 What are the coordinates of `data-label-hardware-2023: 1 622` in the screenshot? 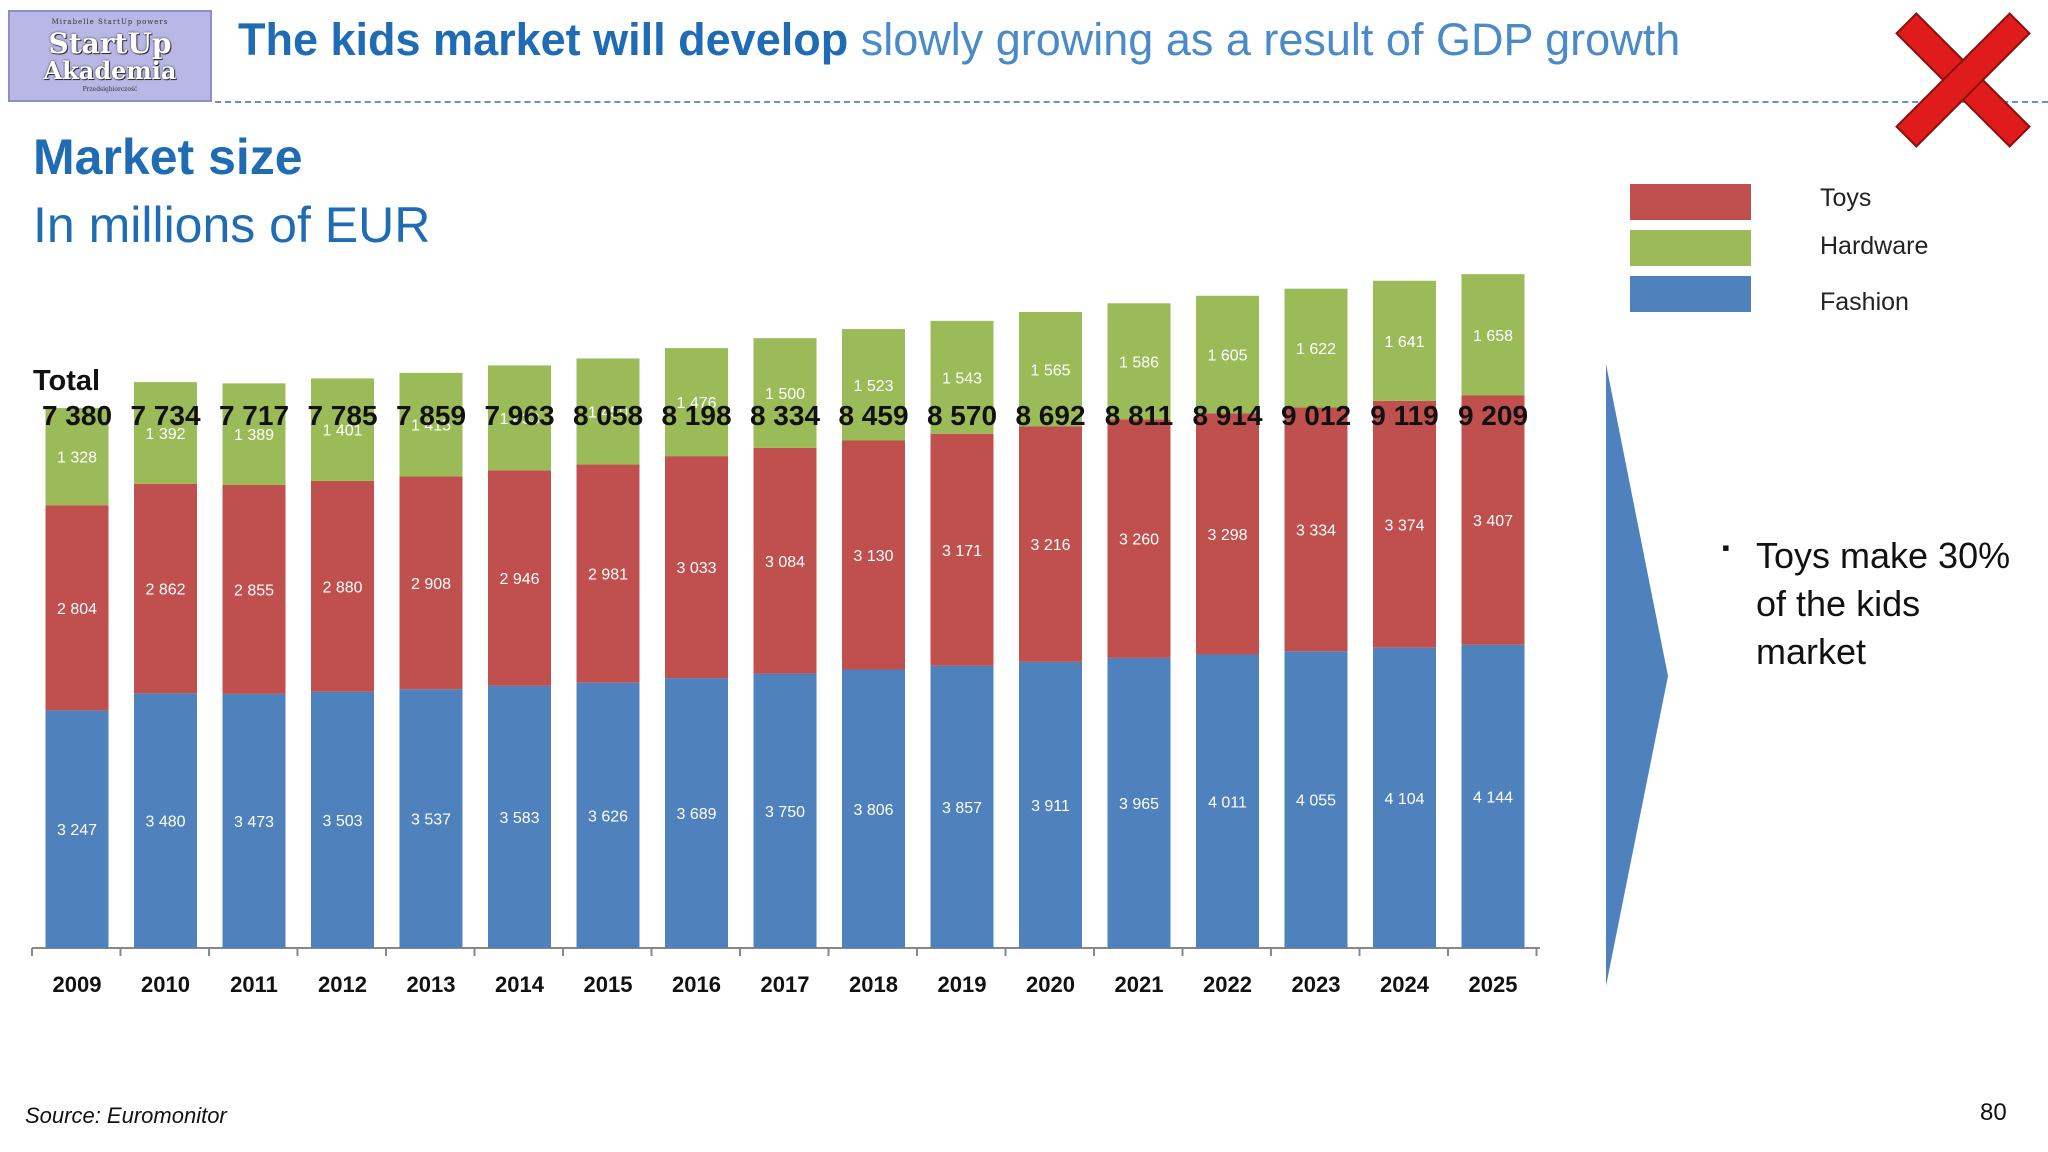 It's located at (1316, 349).